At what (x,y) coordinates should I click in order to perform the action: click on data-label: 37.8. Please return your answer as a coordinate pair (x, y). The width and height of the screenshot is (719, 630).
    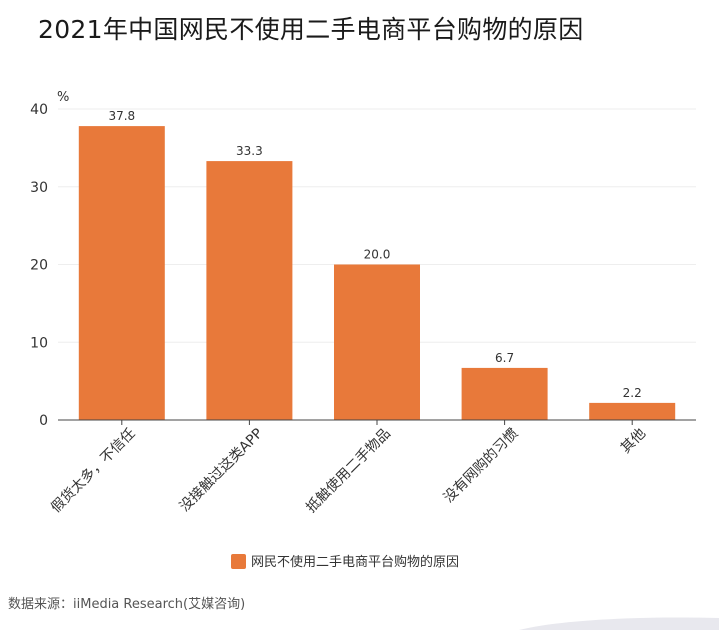
    Looking at the image, I should click on (121, 116).